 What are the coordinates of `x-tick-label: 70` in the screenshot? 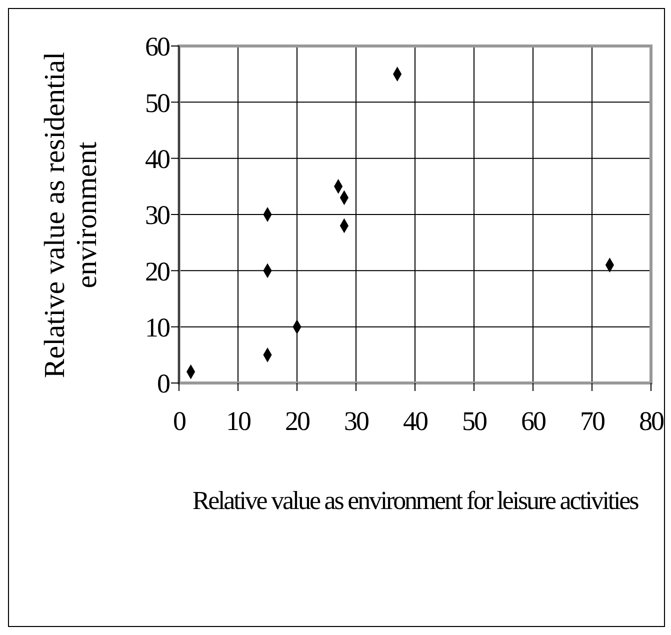 It's located at (592, 421).